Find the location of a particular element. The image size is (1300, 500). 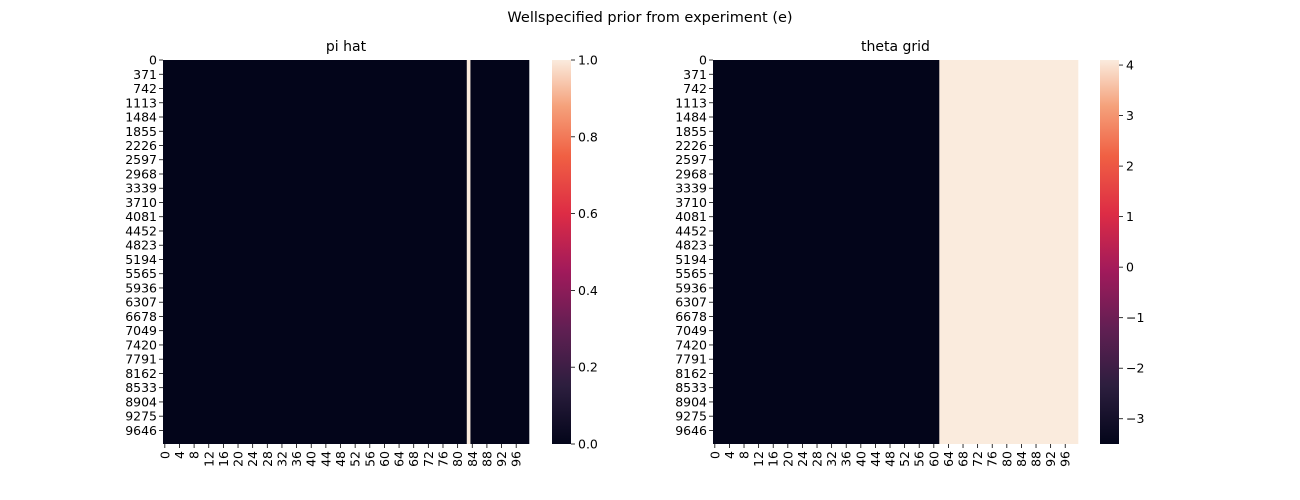

colorbar-tick-label: 0.0 is located at coordinates (588, 444).